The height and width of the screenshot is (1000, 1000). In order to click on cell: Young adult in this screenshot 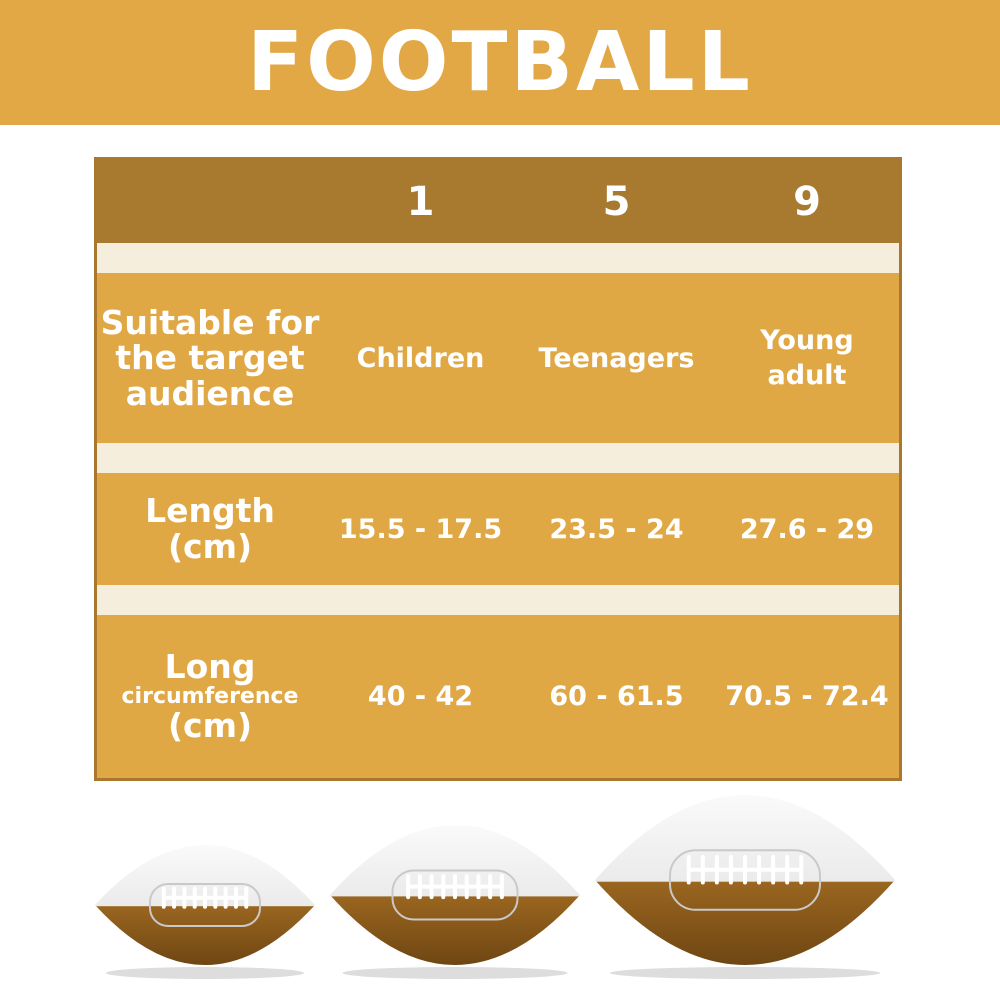, I will do `click(807, 357)`.